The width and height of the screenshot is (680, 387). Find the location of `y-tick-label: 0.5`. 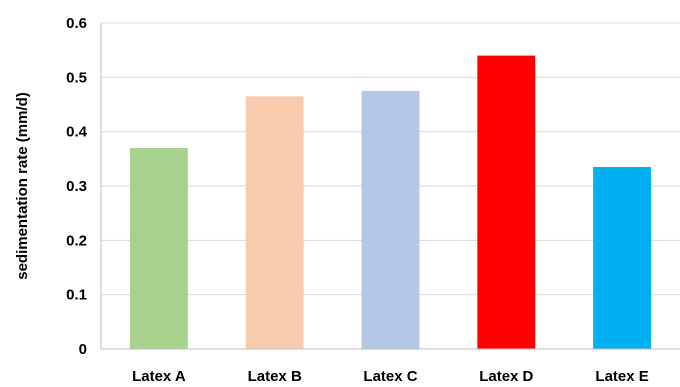

y-tick-label: 0.5 is located at coordinates (76, 77).